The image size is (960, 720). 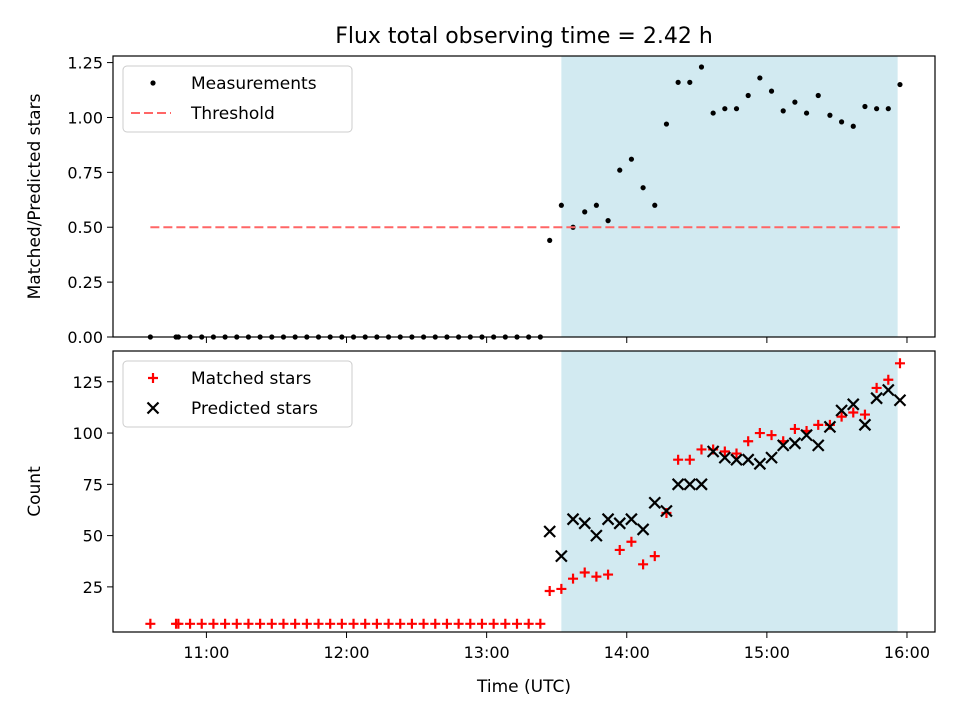 I want to click on x-tick-label: 14:00, so click(x=627, y=652).